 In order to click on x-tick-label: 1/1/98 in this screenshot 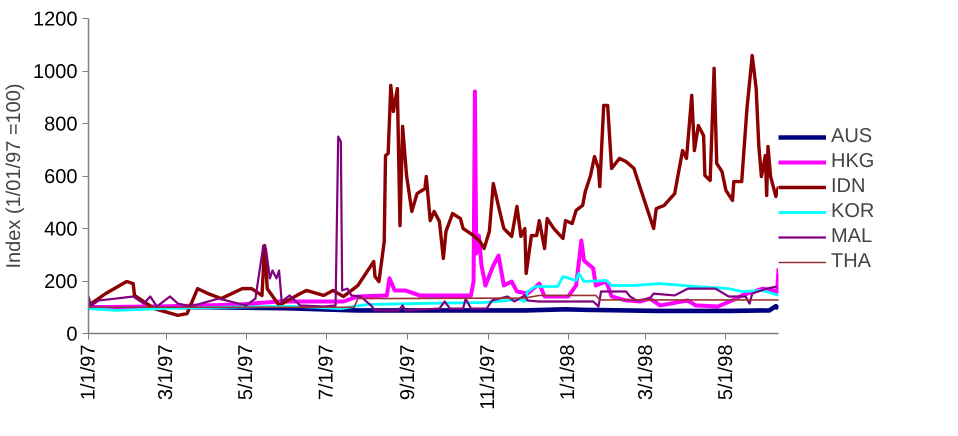, I will do `click(568, 372)`.